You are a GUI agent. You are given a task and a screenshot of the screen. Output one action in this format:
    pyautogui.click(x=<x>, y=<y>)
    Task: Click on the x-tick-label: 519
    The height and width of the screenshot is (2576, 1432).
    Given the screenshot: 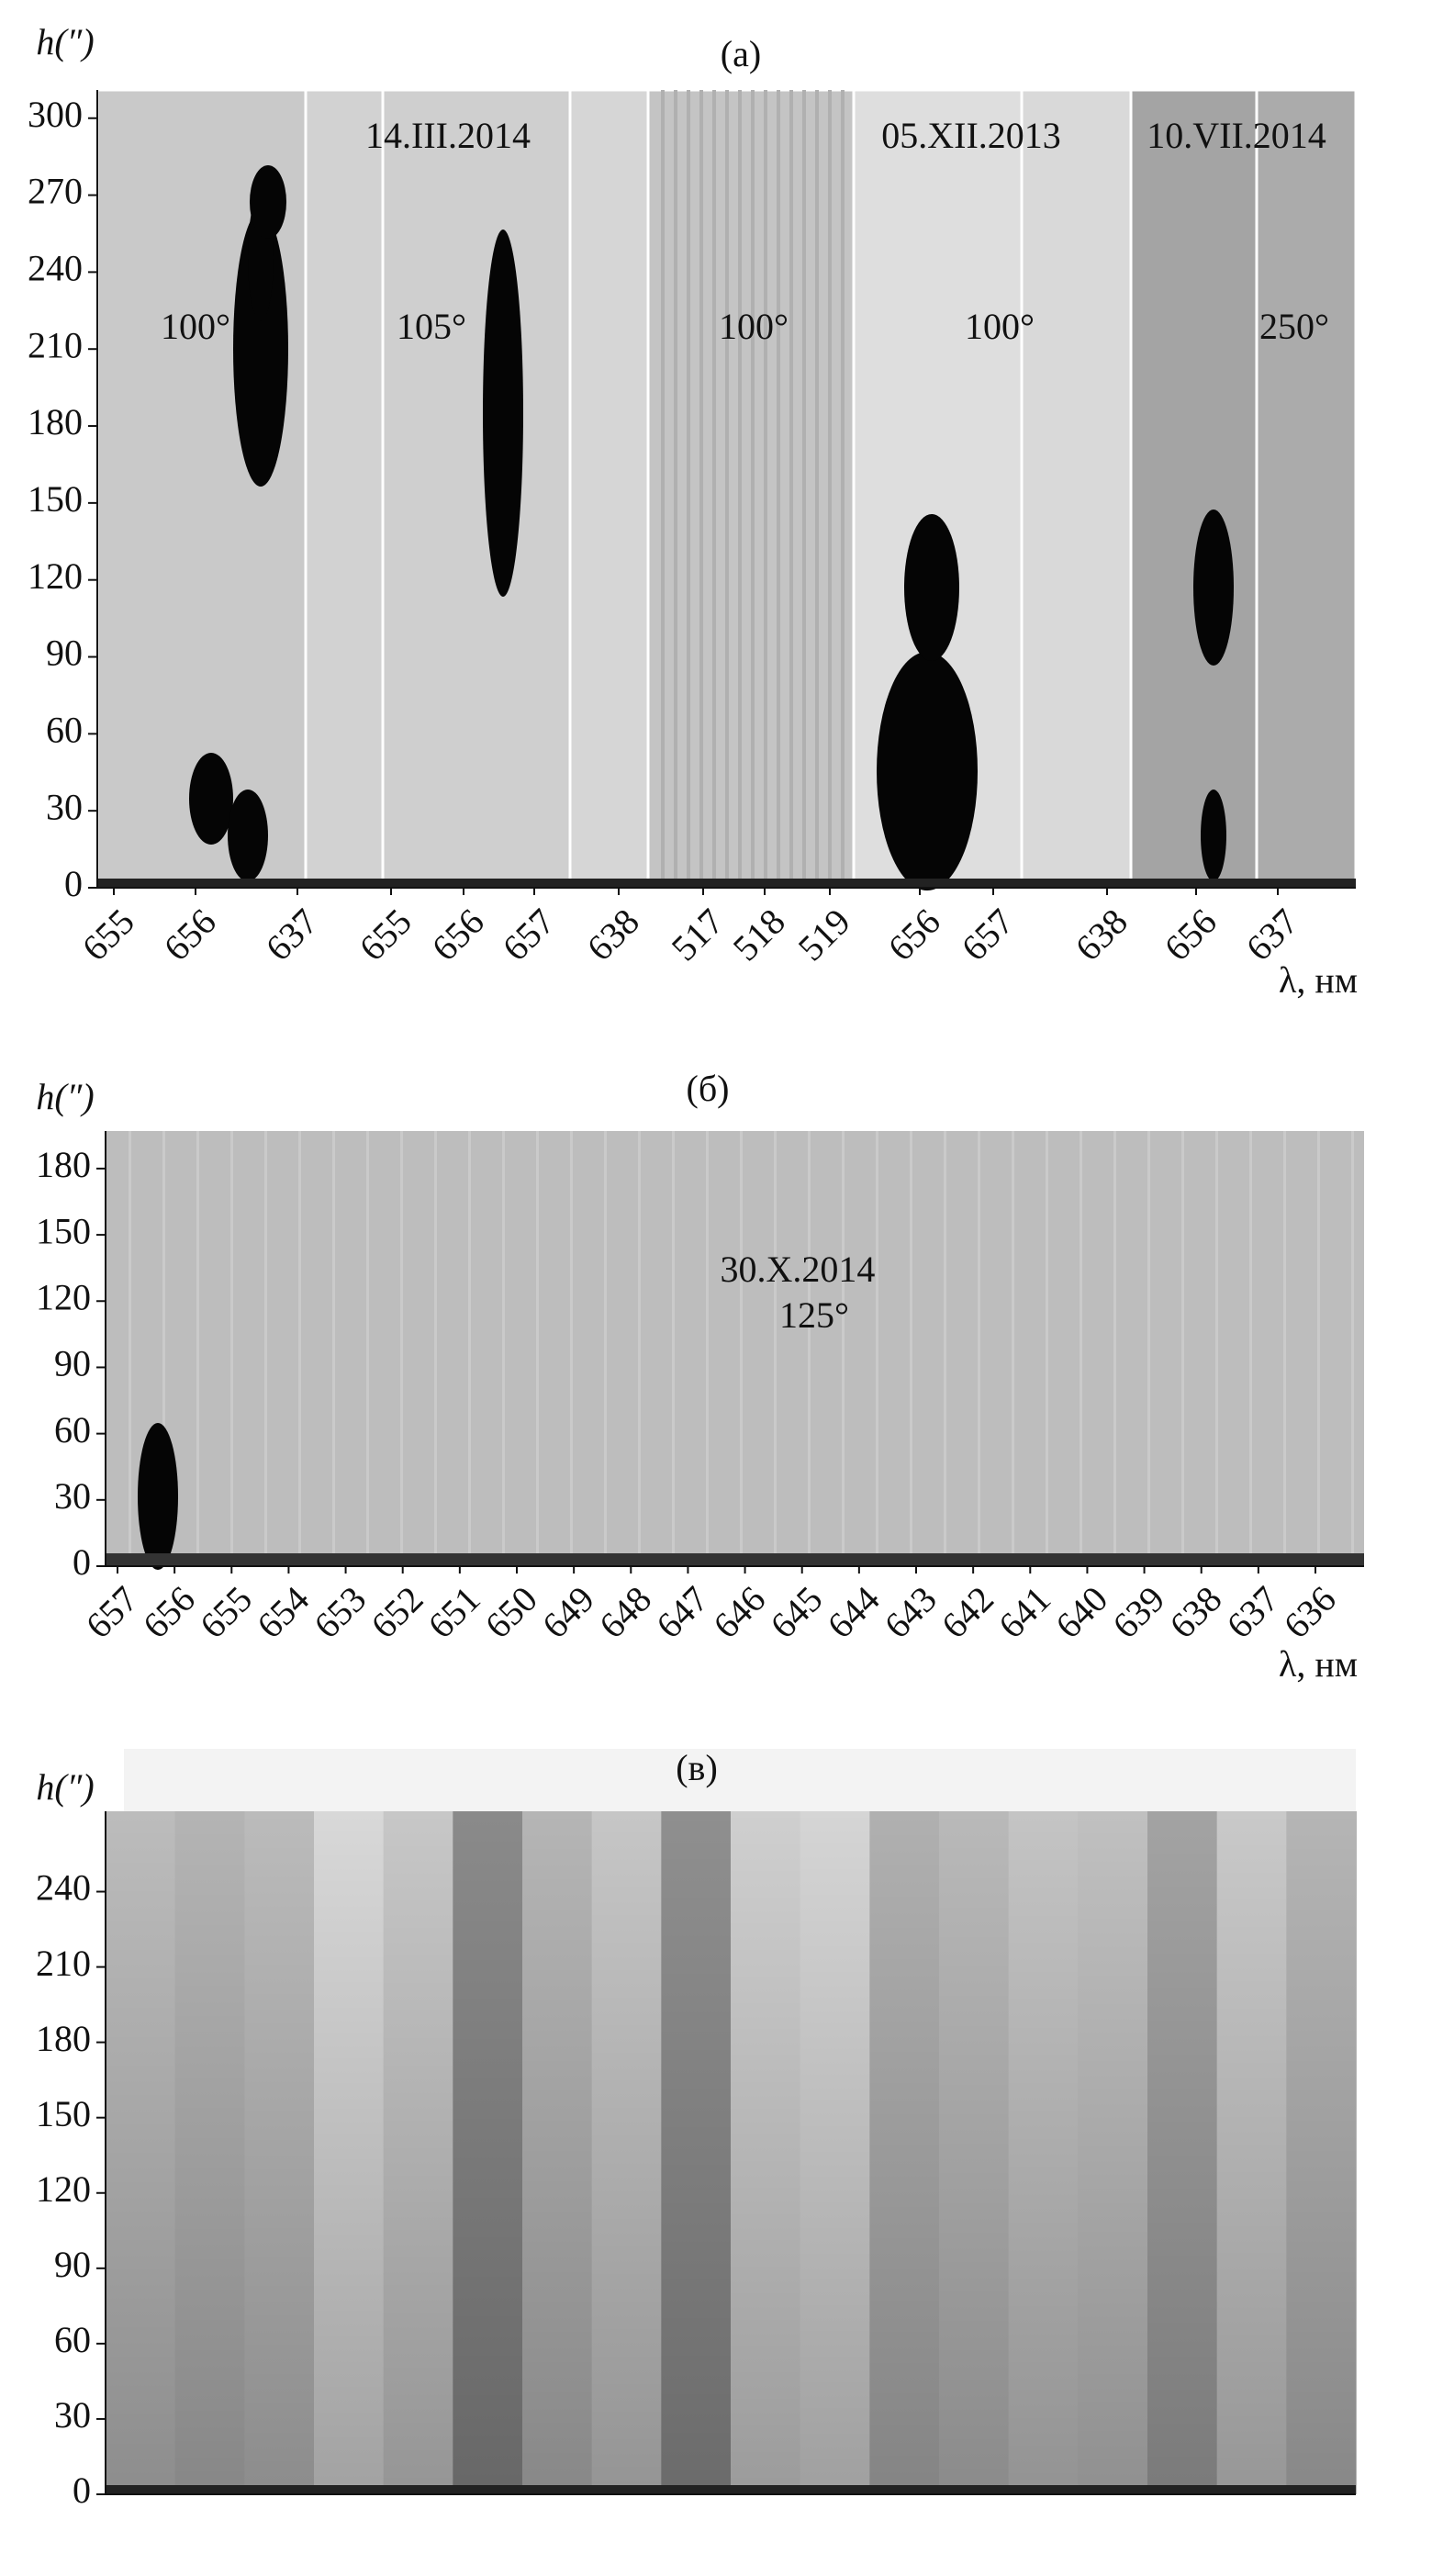 What is the action you would take?
    pyautogui.click(x=824, y=935)
    